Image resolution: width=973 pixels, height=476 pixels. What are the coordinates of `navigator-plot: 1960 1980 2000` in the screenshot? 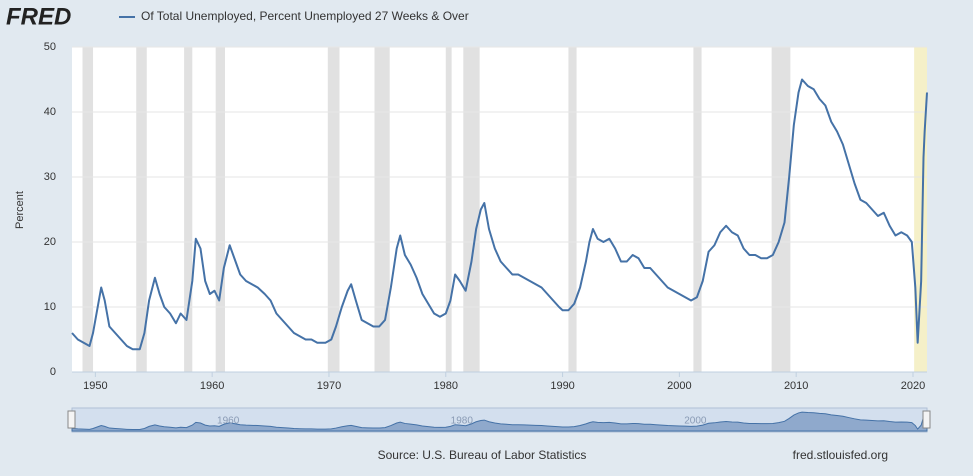 It's located at (499, 421).